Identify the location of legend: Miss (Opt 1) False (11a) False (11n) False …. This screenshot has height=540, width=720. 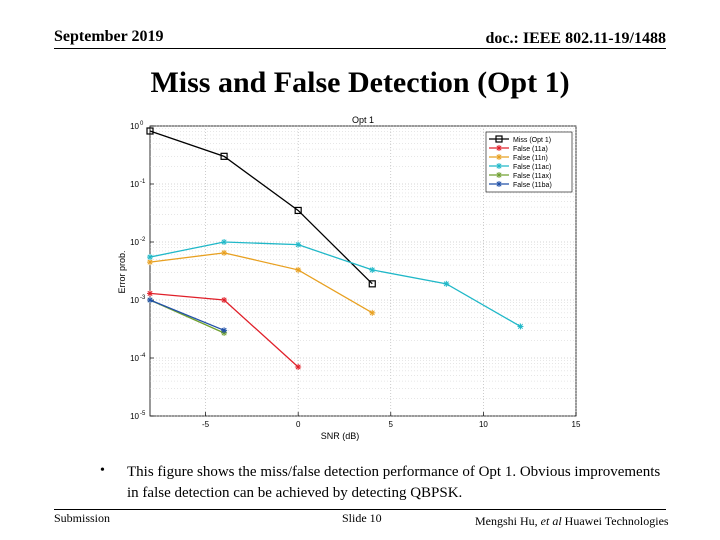
(529, 162).